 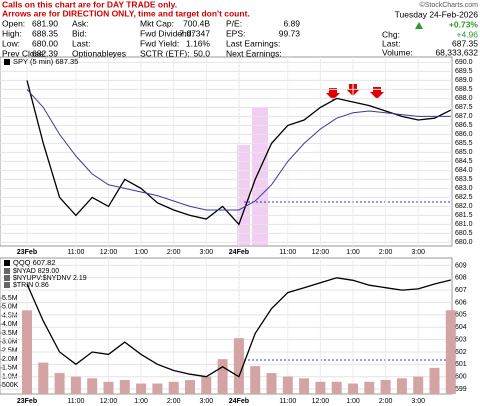 I want to click on y-tick-label: 5.0M, so click(x=10, y=307).